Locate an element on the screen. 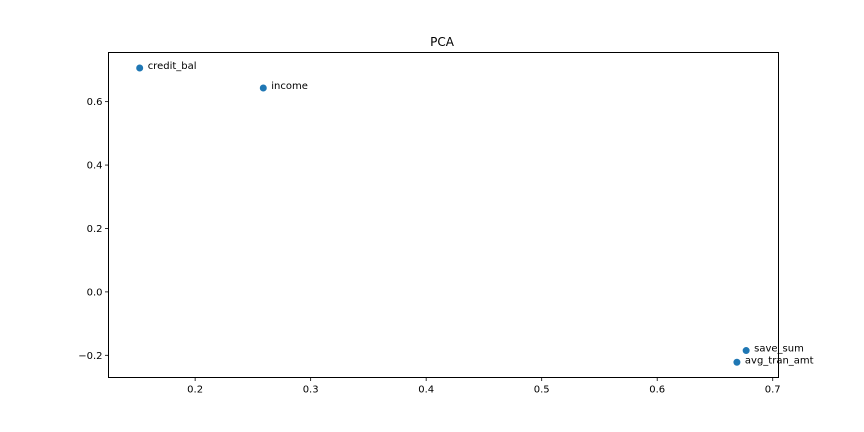 This screenshot has height=432, width=864. y-tick-label: −0.2 is located at coordinates (90, 356).